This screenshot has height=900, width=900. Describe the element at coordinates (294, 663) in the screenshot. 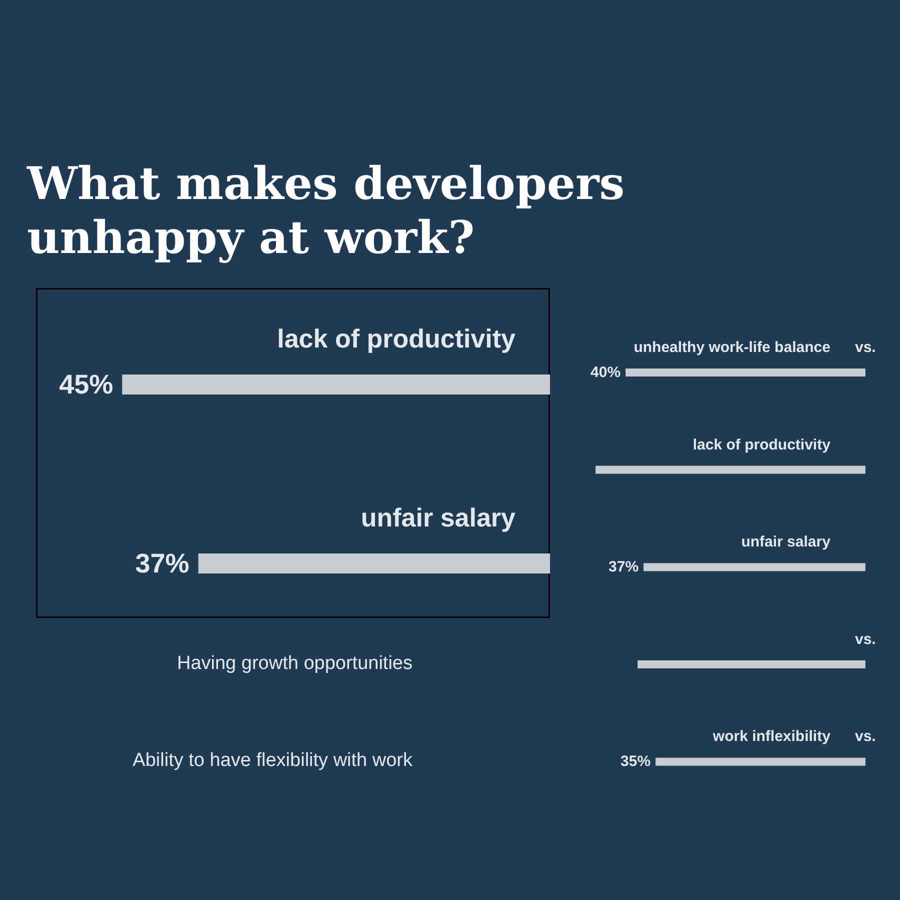

I see `text: Having growth opportunities` at that location.